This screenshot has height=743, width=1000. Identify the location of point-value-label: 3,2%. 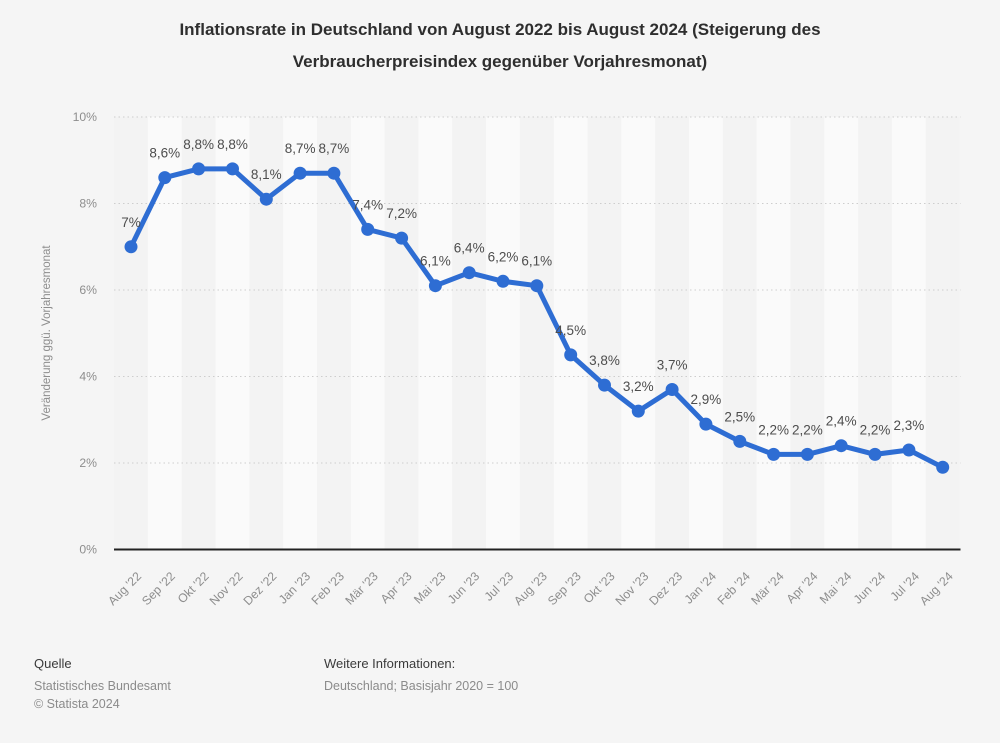
(638, 386).